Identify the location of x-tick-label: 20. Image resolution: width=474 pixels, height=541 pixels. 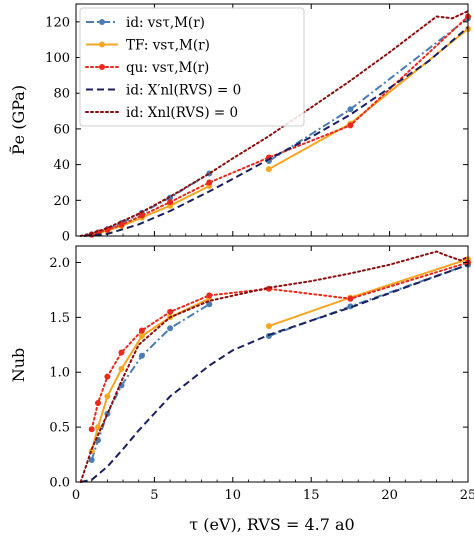
(389, 495).